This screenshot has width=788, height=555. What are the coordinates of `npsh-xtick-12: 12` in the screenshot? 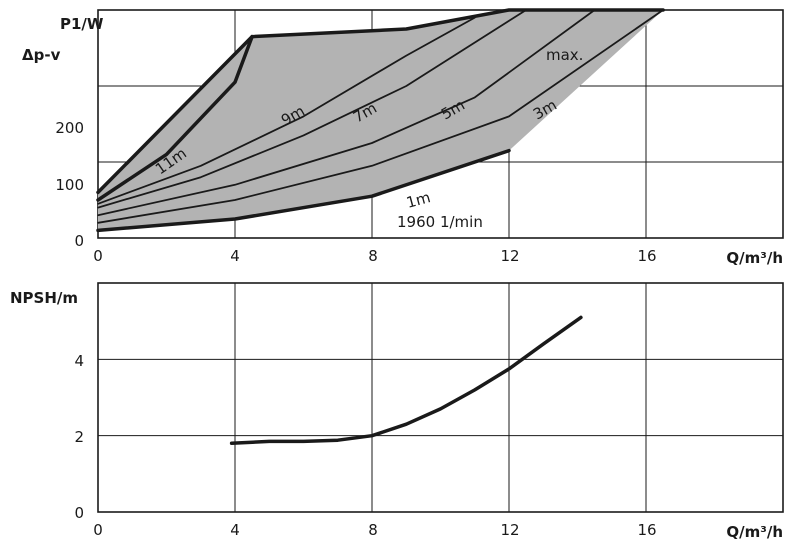 It's located at (509, 530).